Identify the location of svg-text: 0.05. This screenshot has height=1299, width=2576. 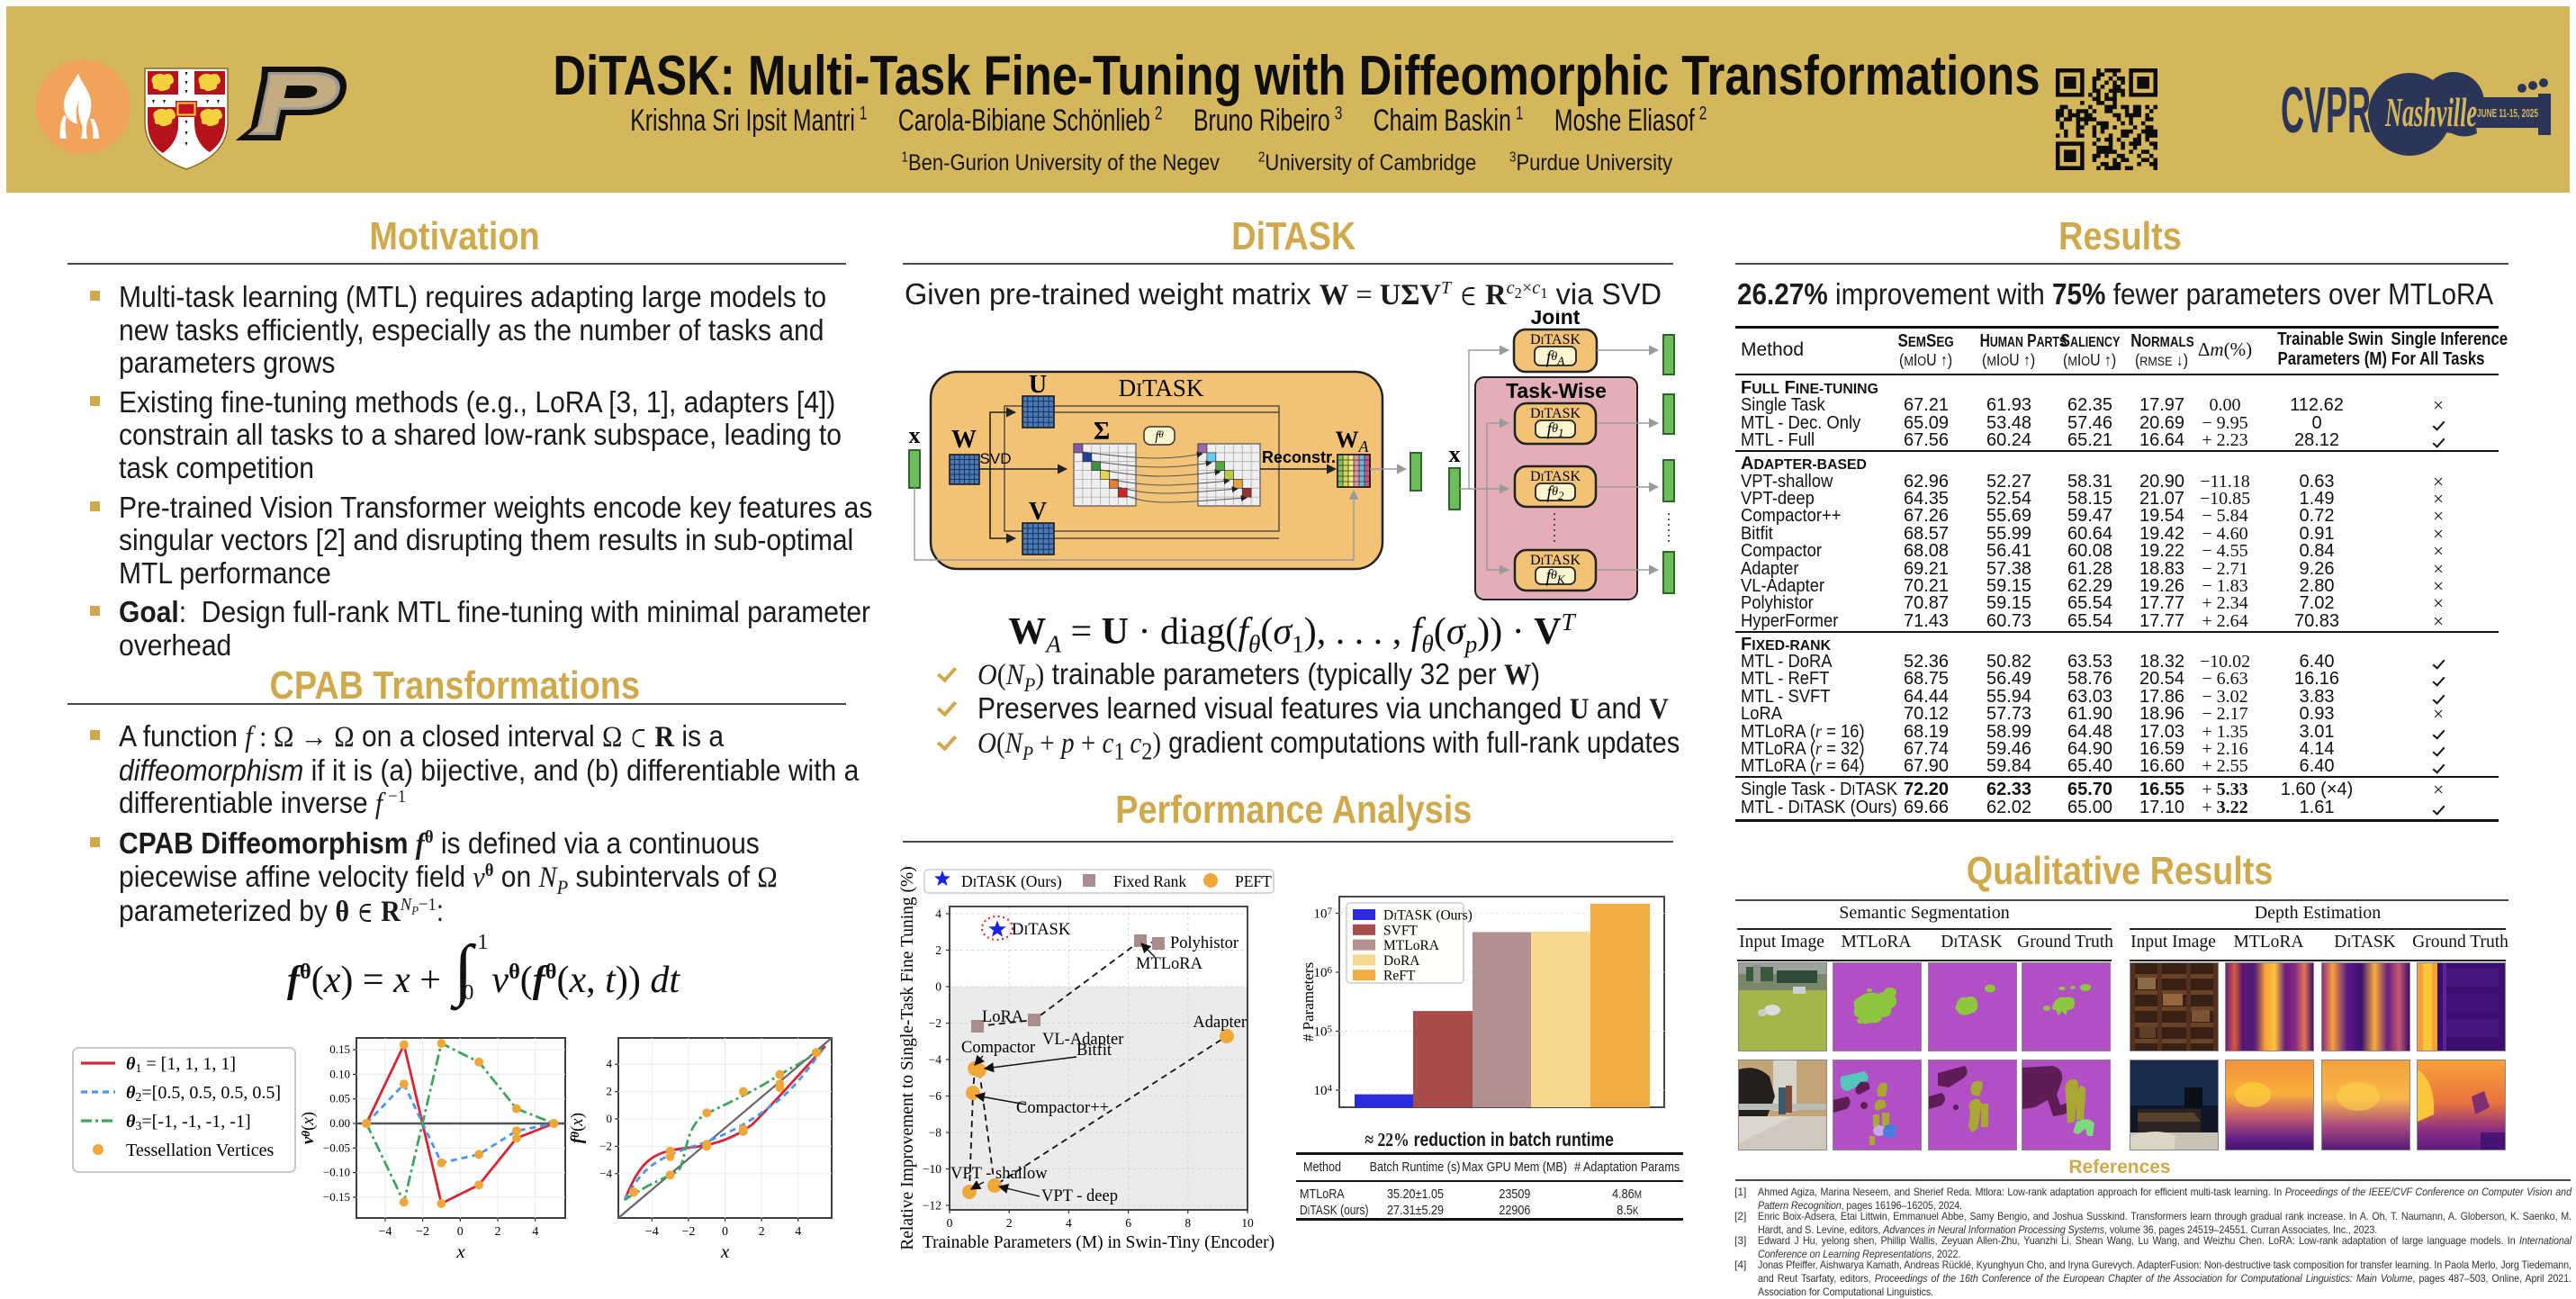
(339, 1098).